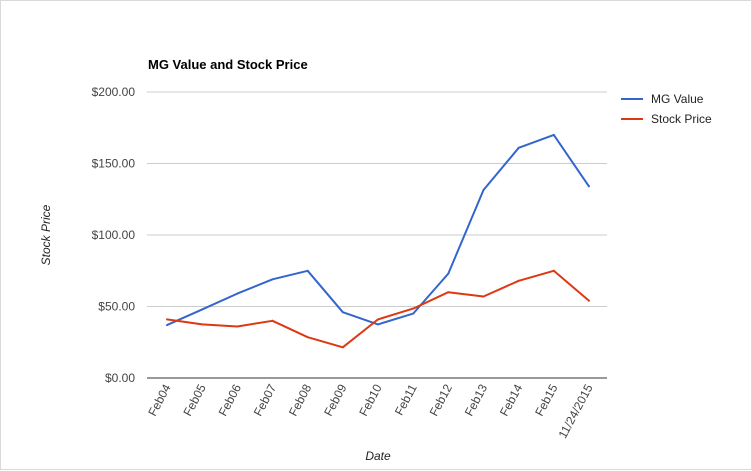 The height and width of the screenshot is (471, 752). Describe the element at coordinates (441, 400) in the screenshot. I see `x-tick-label: Feb12` at that location.